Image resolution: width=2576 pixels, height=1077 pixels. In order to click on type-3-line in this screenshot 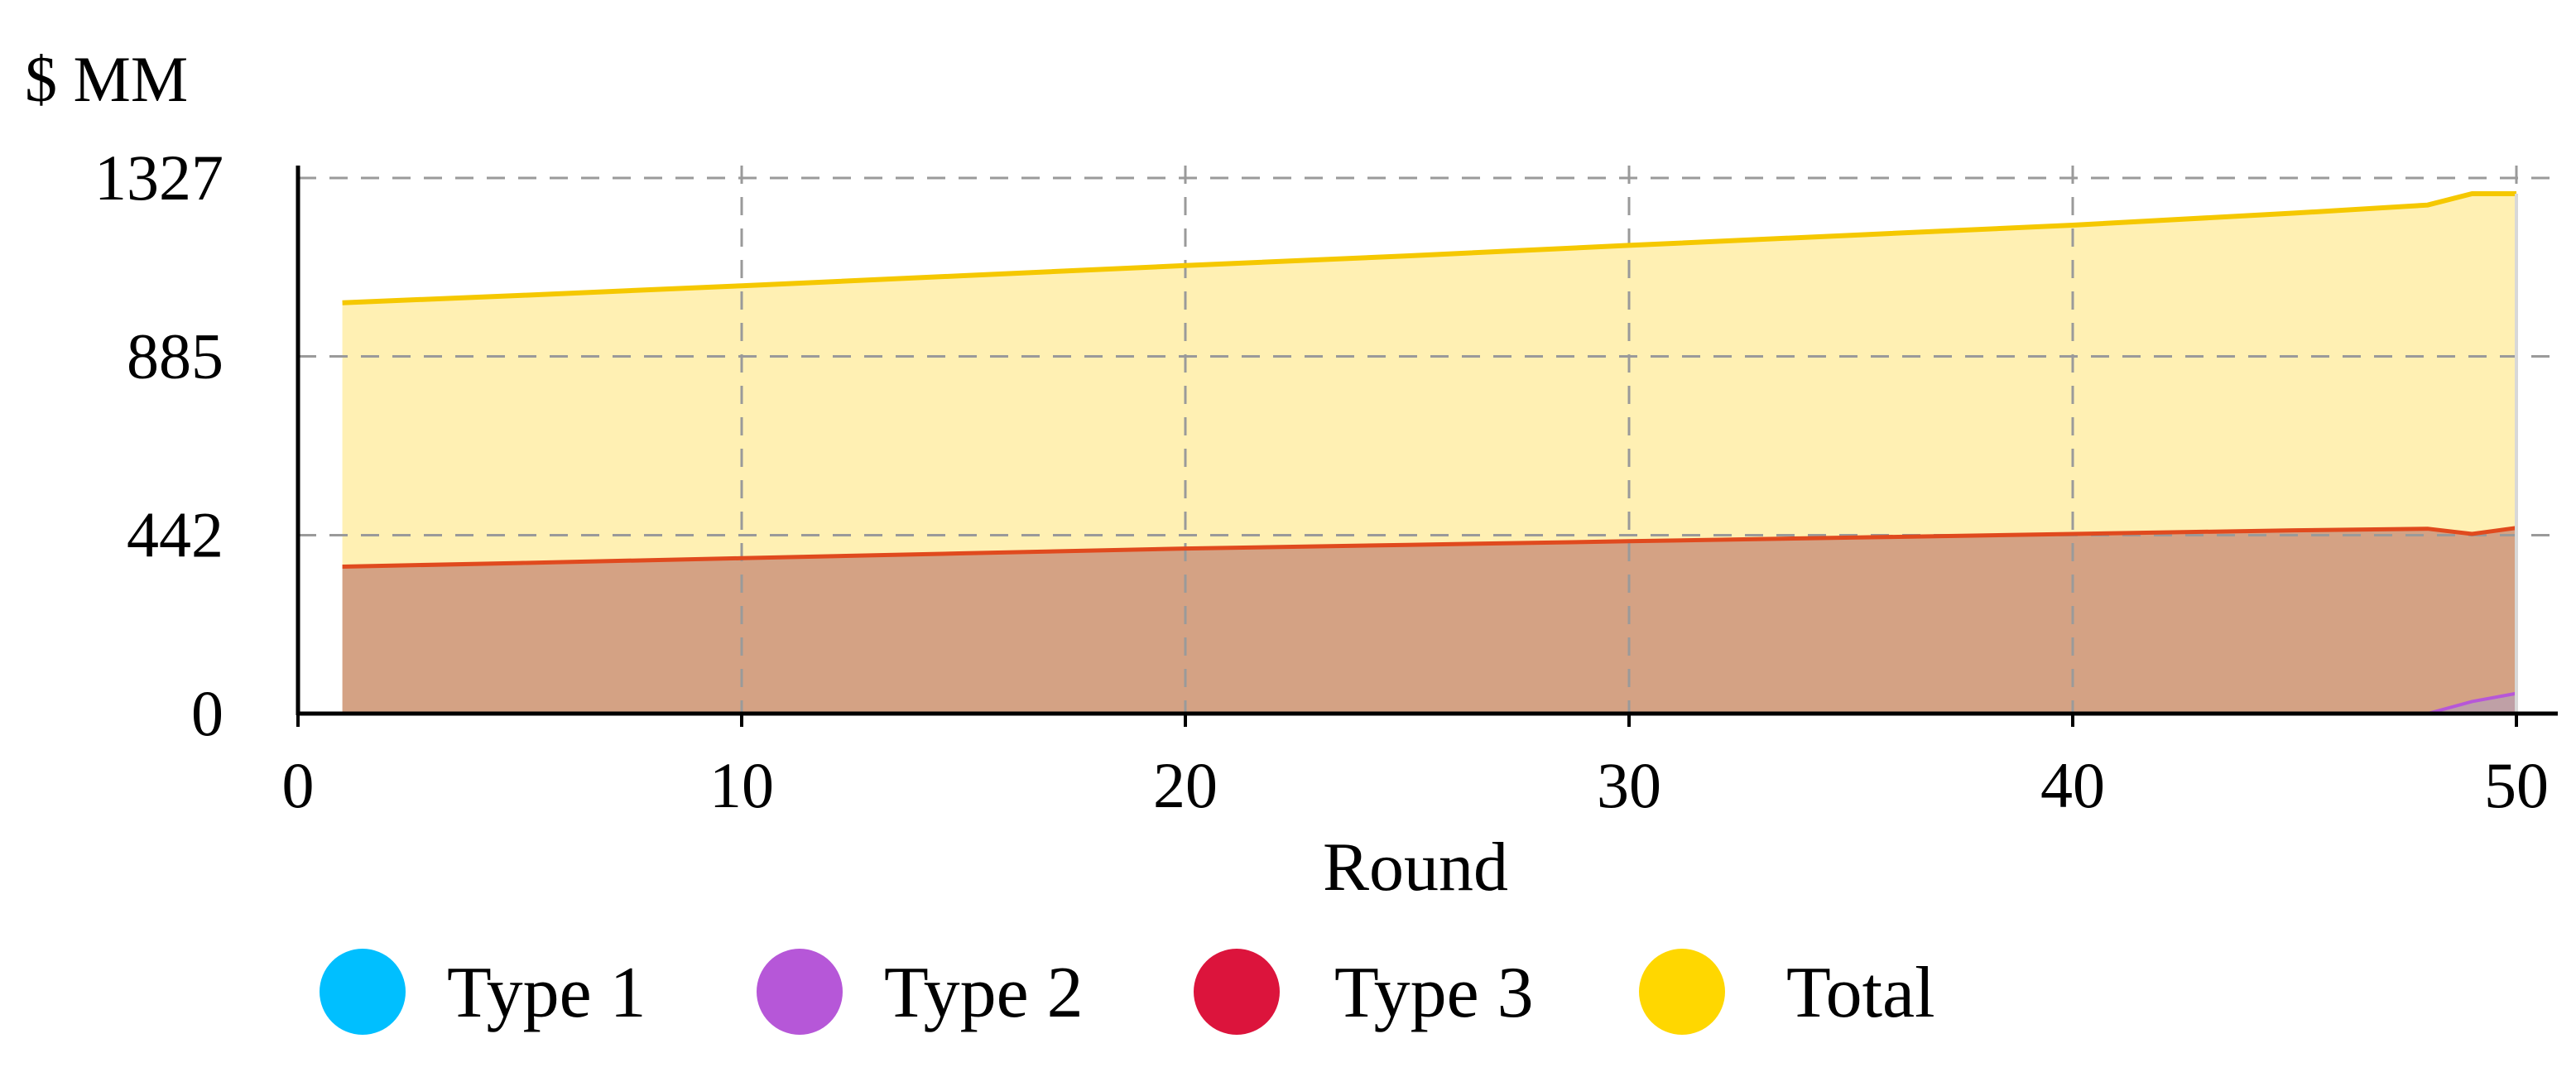, I will do `click(1429, 547)`.